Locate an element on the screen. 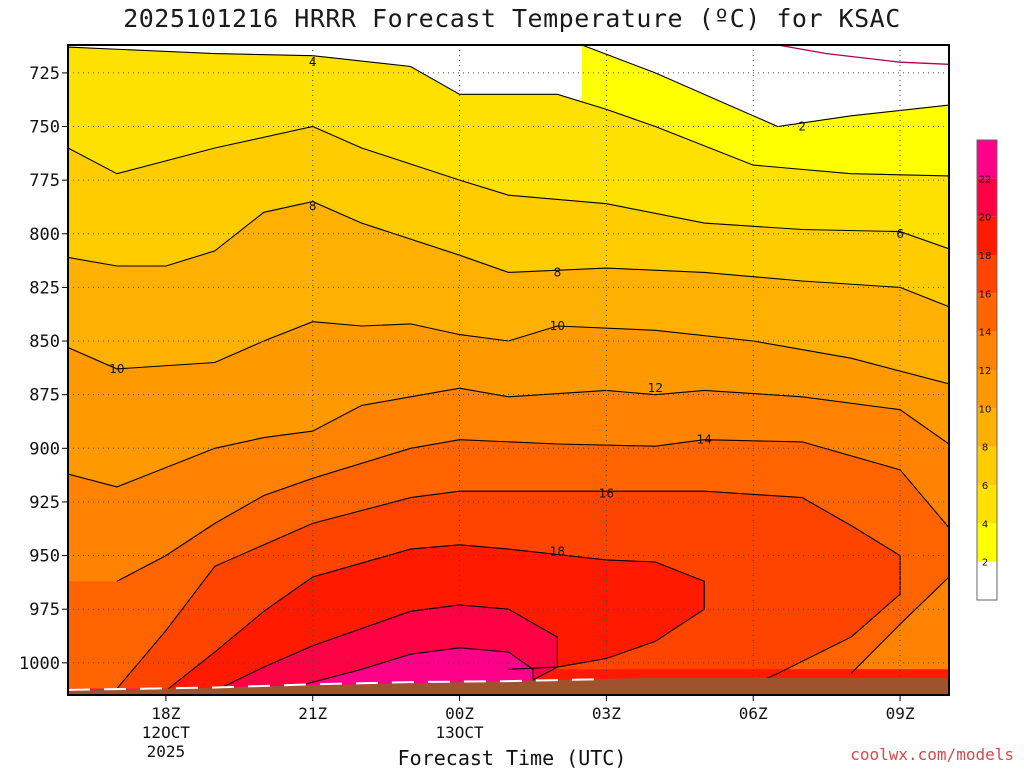 The height and width of the screenshot is (770, 1024). y-tick-label: 1000 is located at coordinates (39, 664).